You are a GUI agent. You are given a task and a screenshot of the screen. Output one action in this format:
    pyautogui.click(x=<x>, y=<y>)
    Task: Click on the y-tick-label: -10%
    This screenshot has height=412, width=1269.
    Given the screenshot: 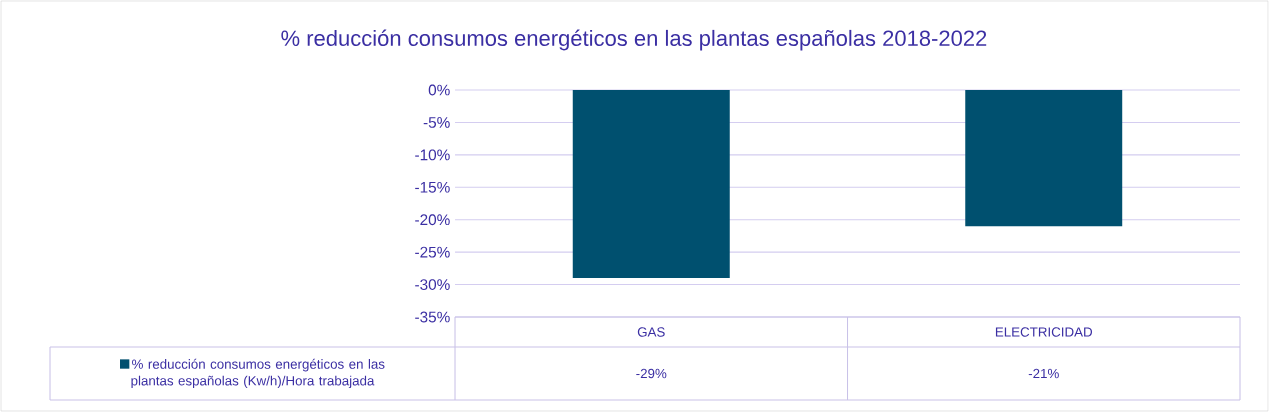 What is the action you would take?
    pyautogui.click(x=432, y=155)
    